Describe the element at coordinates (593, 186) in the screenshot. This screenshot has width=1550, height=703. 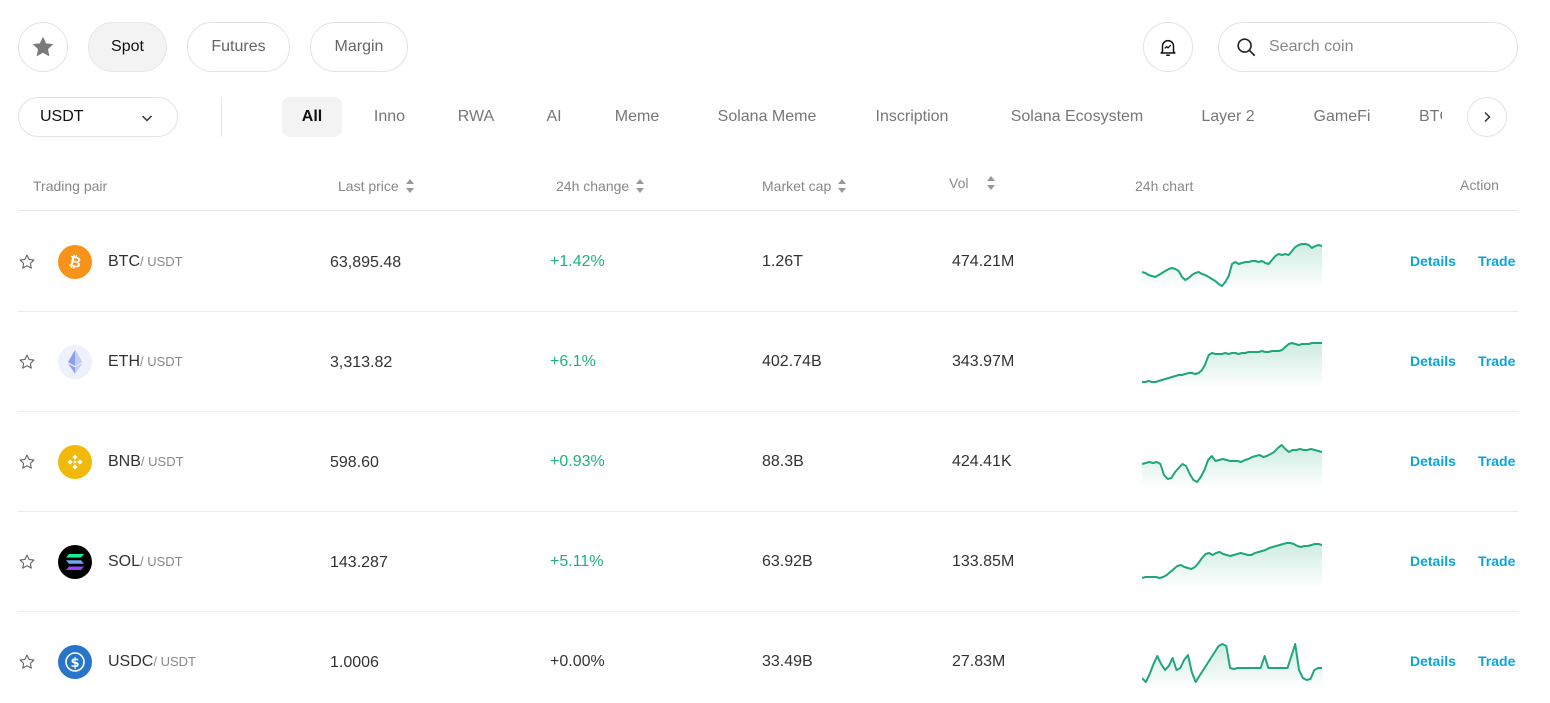
I see `column-24h-change-label: 24h change` at that location.